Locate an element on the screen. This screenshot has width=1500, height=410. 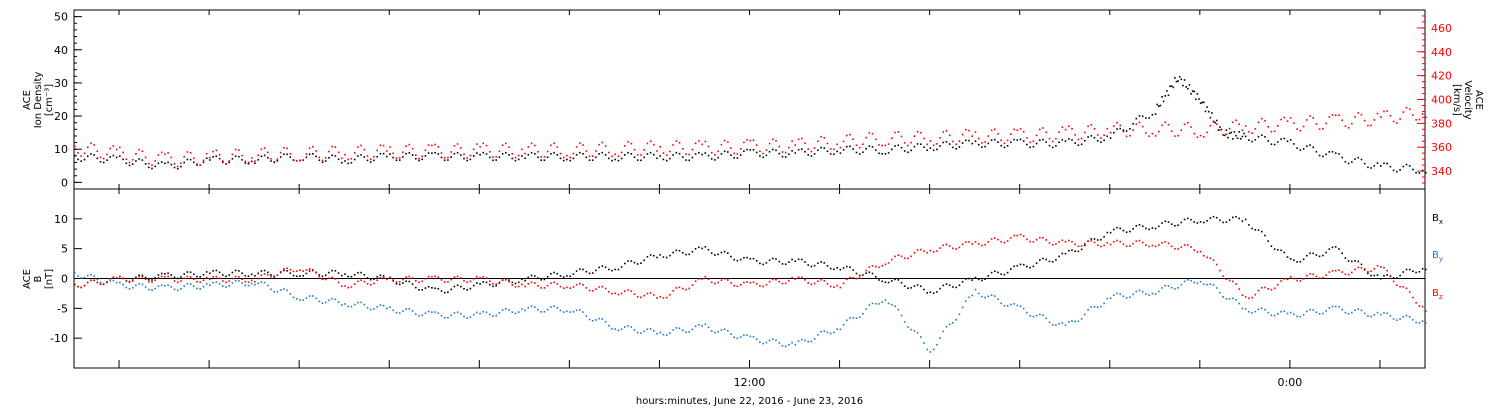
density-tick-label: 0 is located at coordinates (64, 182).